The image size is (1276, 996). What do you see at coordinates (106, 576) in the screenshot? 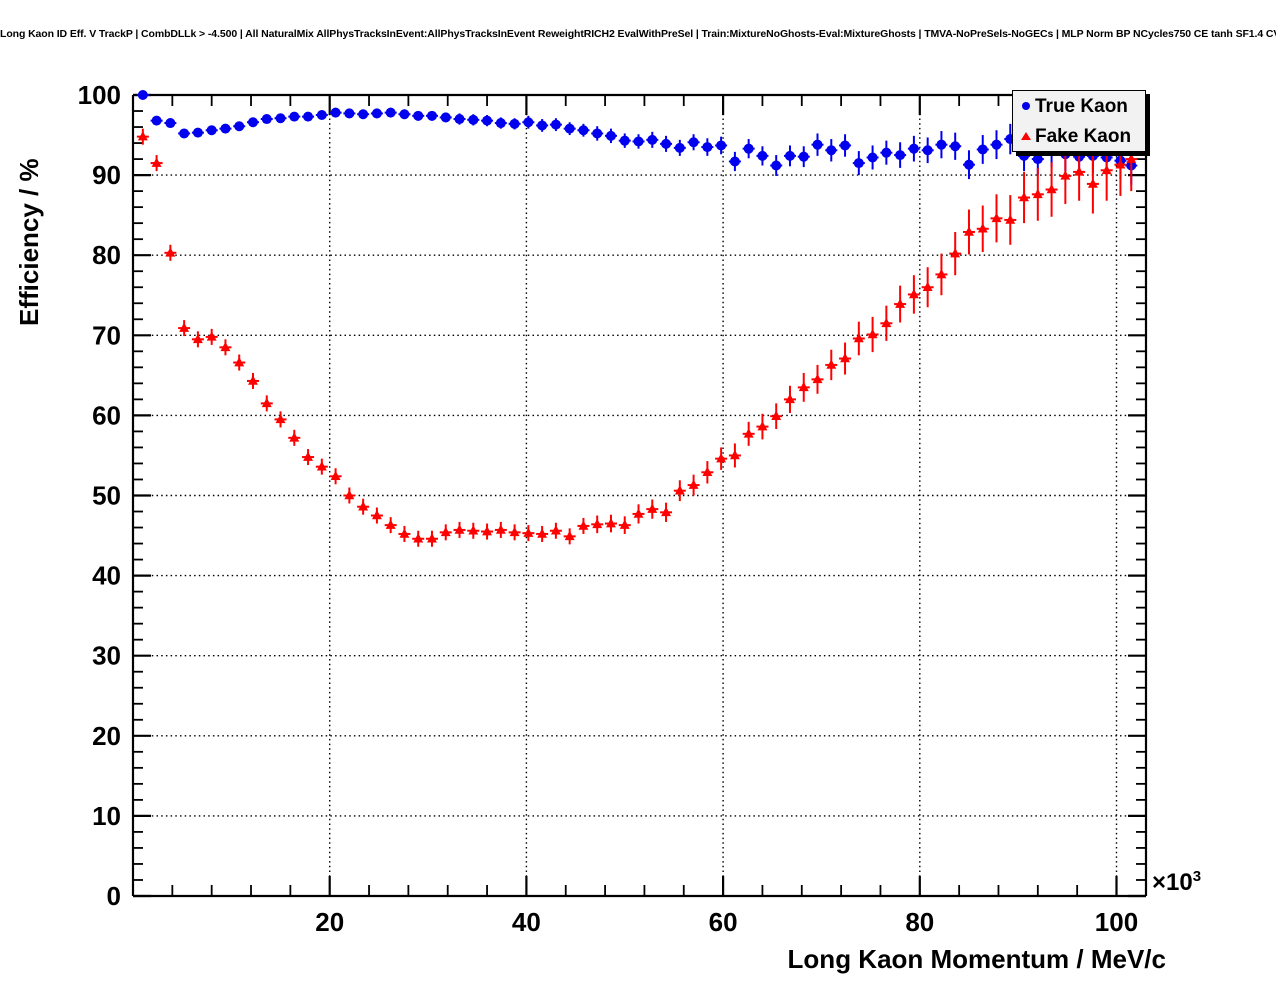
I see `y-tick-label: 40` at bounding box center [106, 576].